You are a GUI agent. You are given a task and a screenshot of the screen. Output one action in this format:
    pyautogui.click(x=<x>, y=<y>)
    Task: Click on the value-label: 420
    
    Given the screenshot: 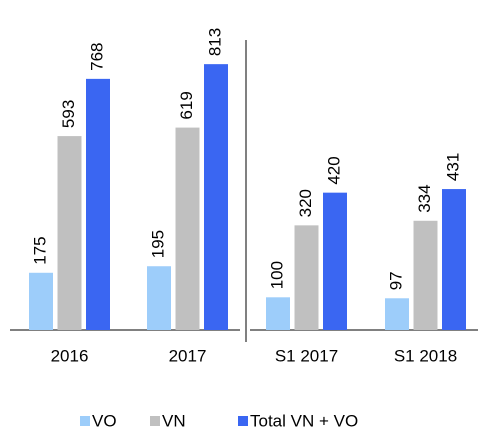 What is the action you would take?
    pyautogui.click(x=333, y=170)
    